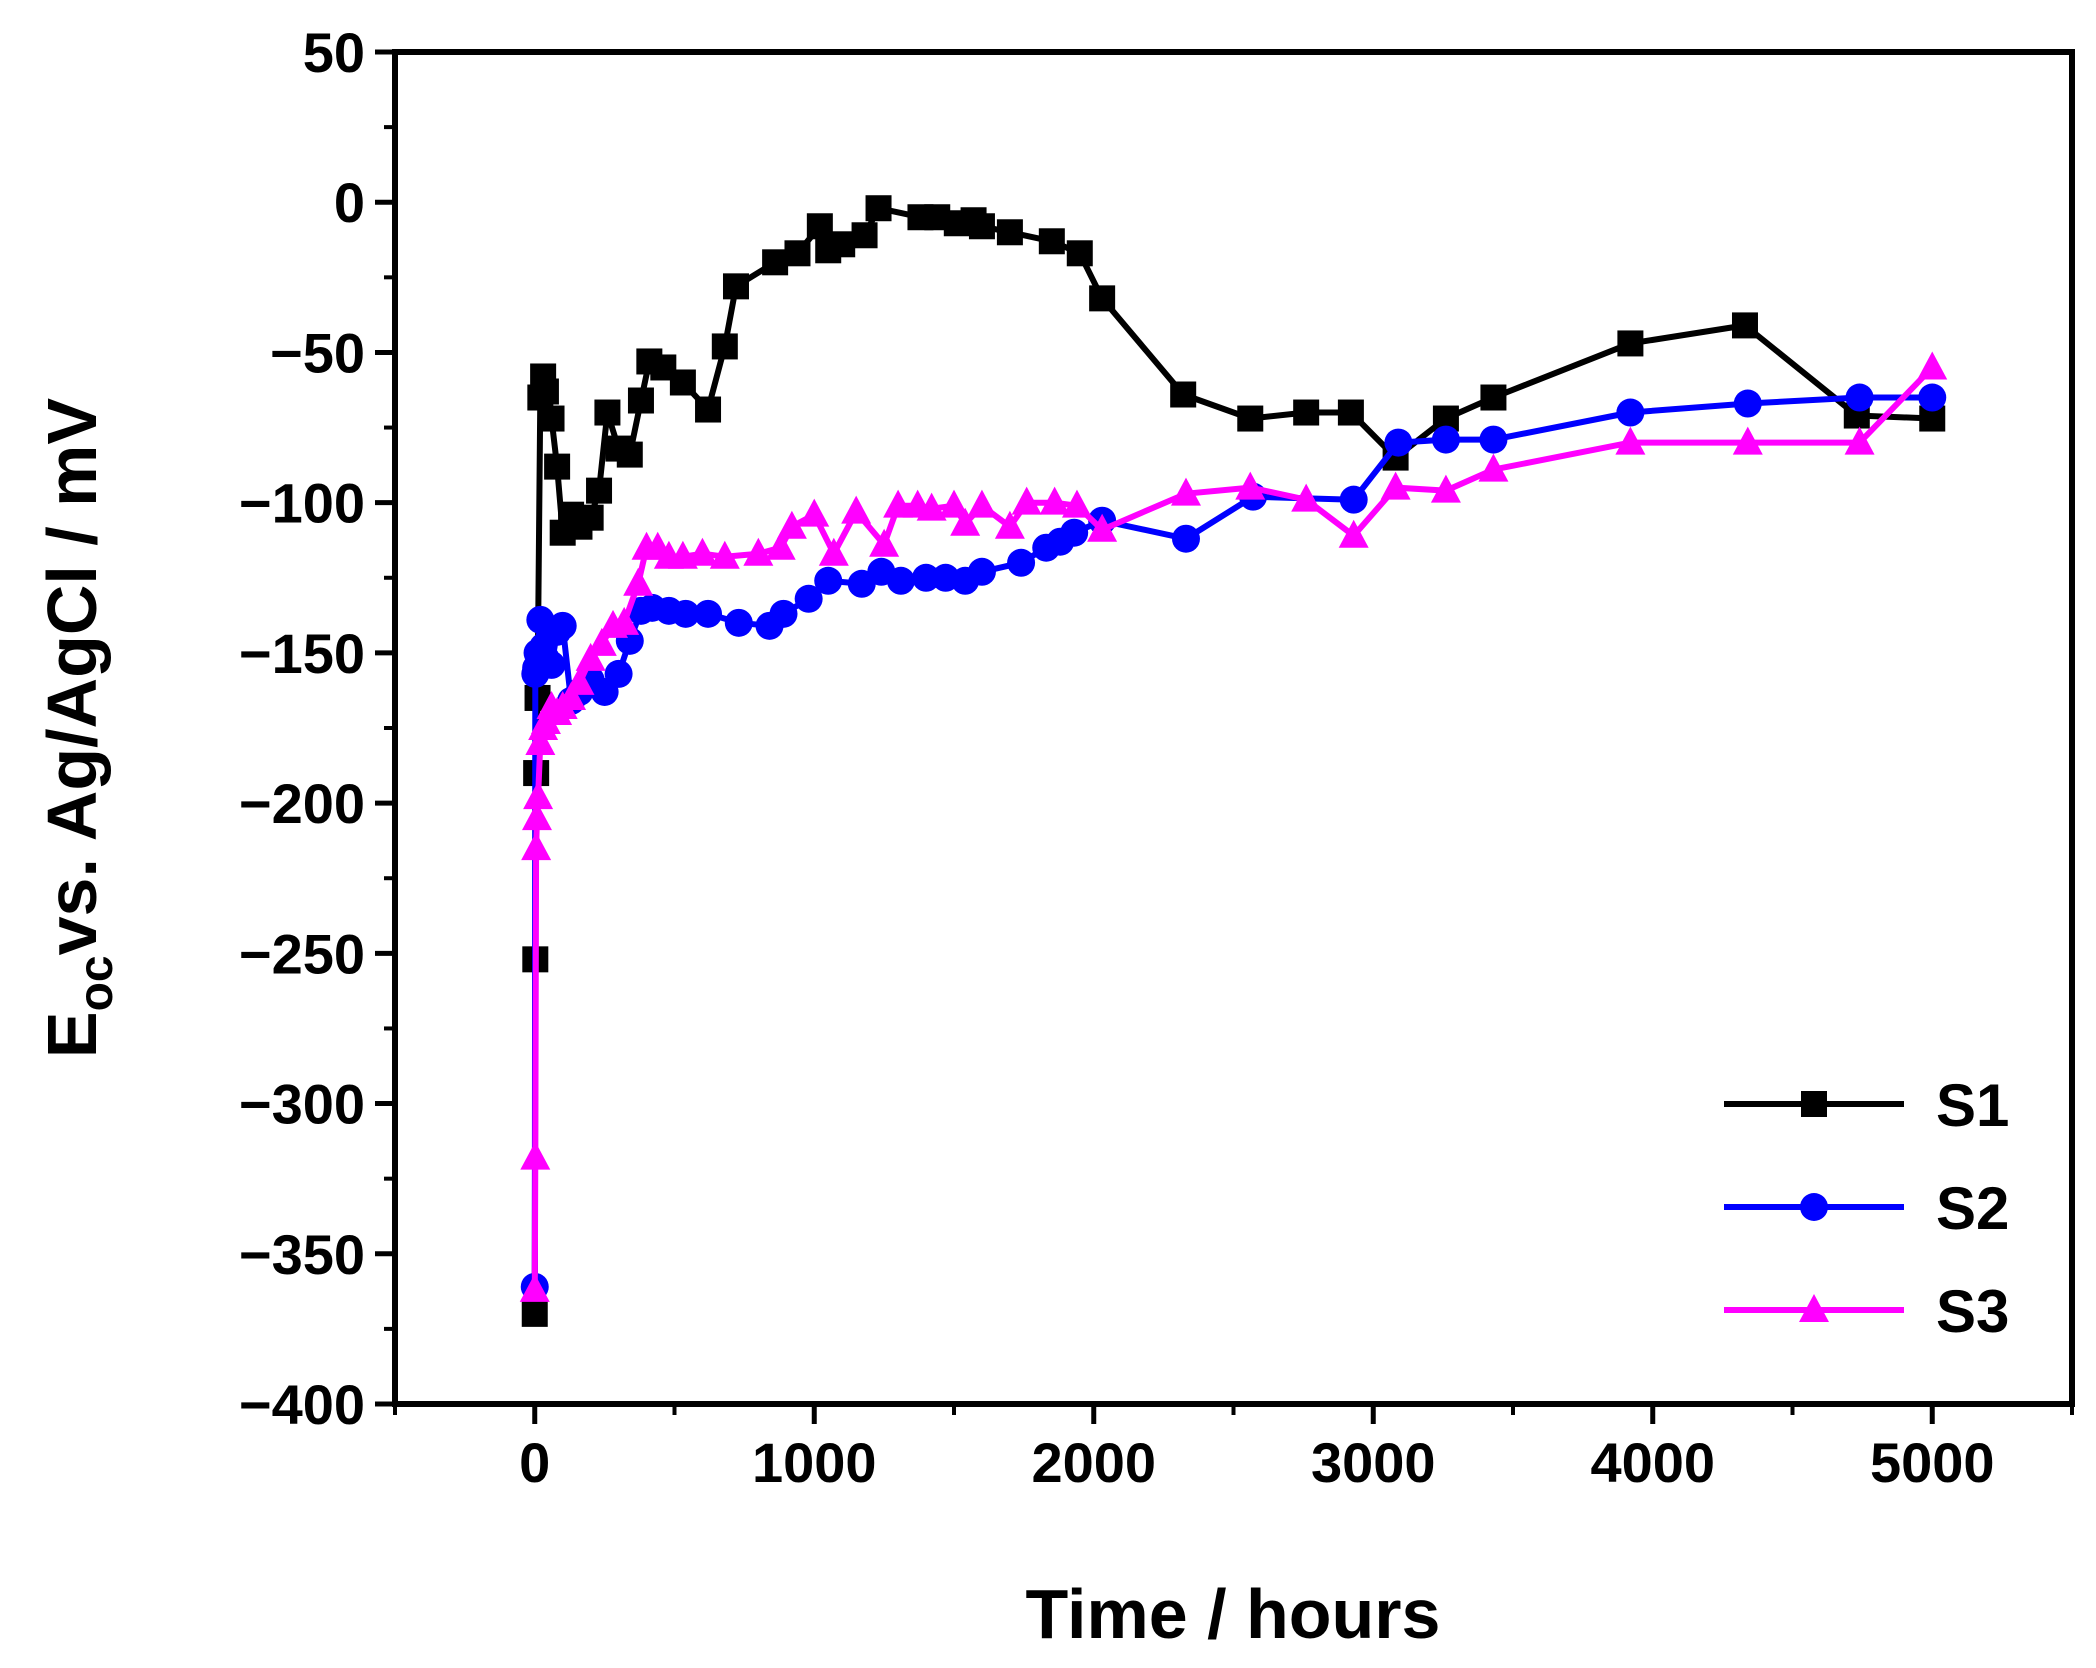 The height and width of the screenshot is (1668, 2096). I want to click on y-tick-label: −200, so click(302, 803).